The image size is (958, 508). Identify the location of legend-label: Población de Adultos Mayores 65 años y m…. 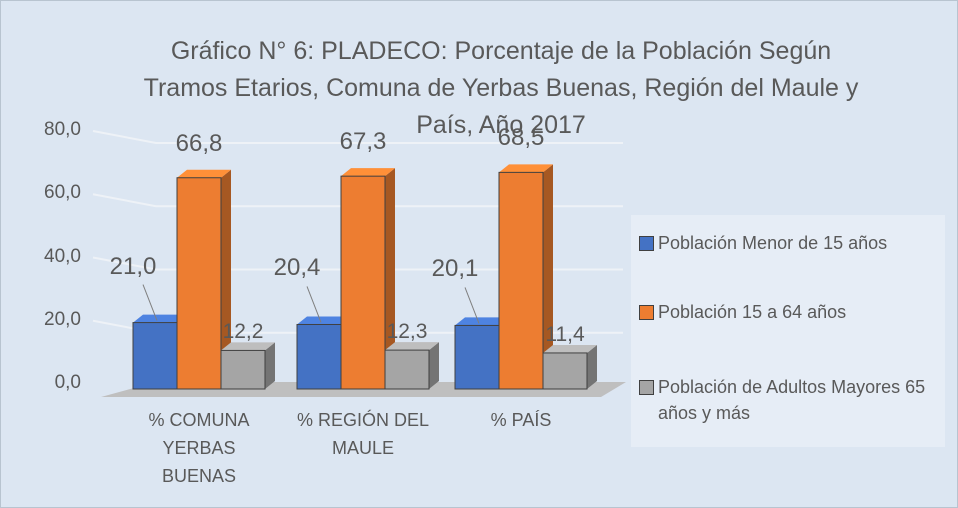
(792, 400).